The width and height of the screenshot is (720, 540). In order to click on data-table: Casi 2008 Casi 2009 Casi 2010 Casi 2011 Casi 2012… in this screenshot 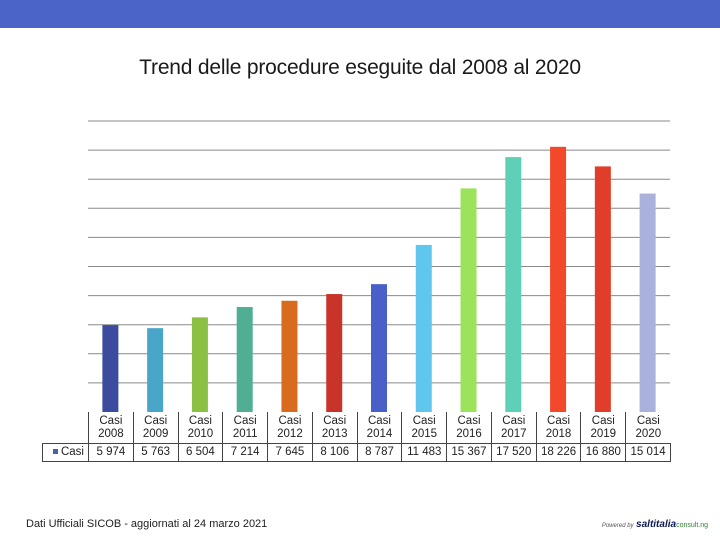, I will do `click(356, 437)`.